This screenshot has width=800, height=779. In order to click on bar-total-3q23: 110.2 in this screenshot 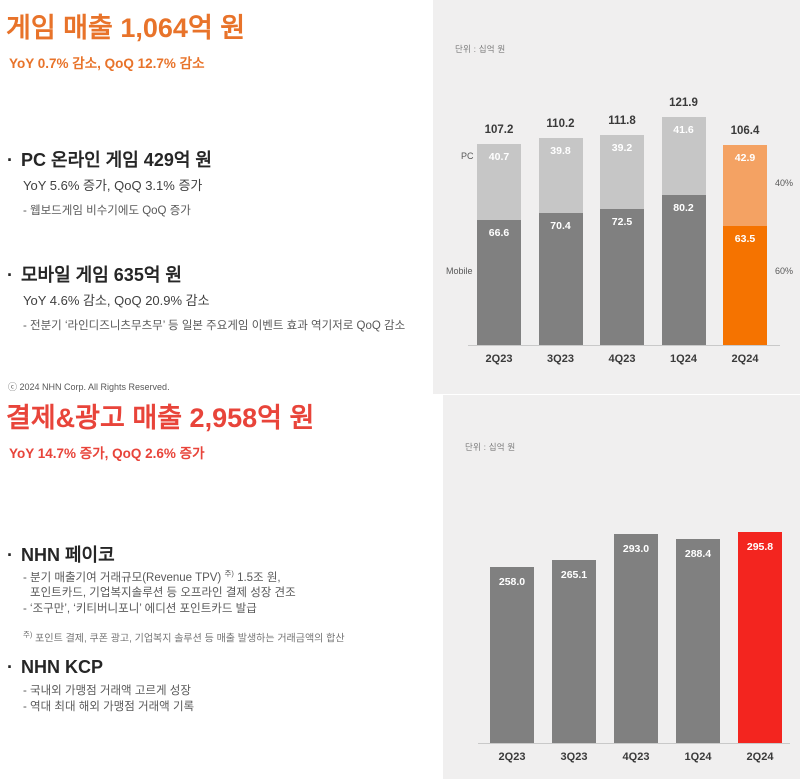, I will do `click(560, 124)`.